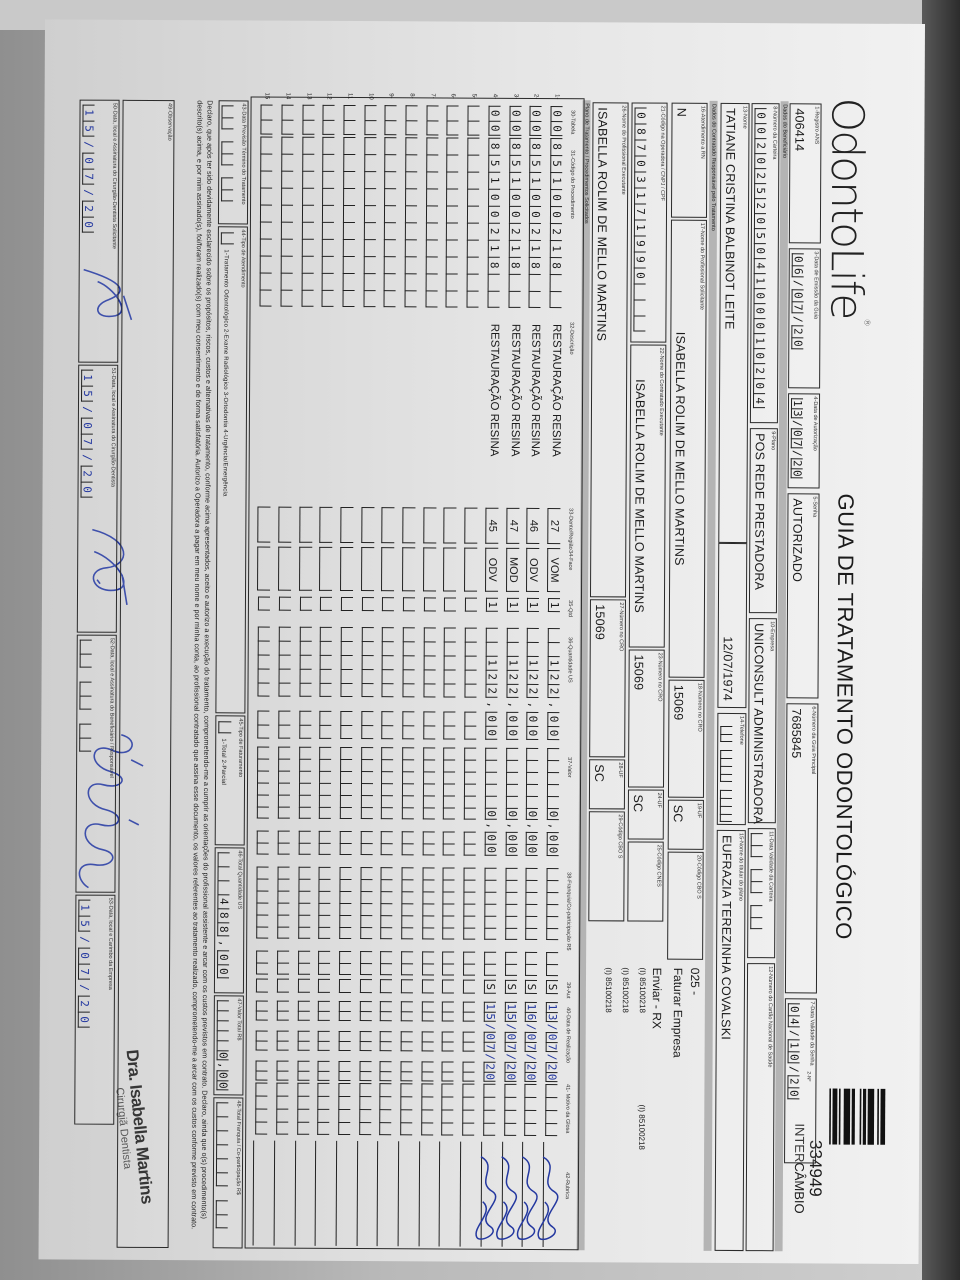  Describe the element at coordinates (223, 1046) in the screenshot. I see `field-value: 0,00` at that location.